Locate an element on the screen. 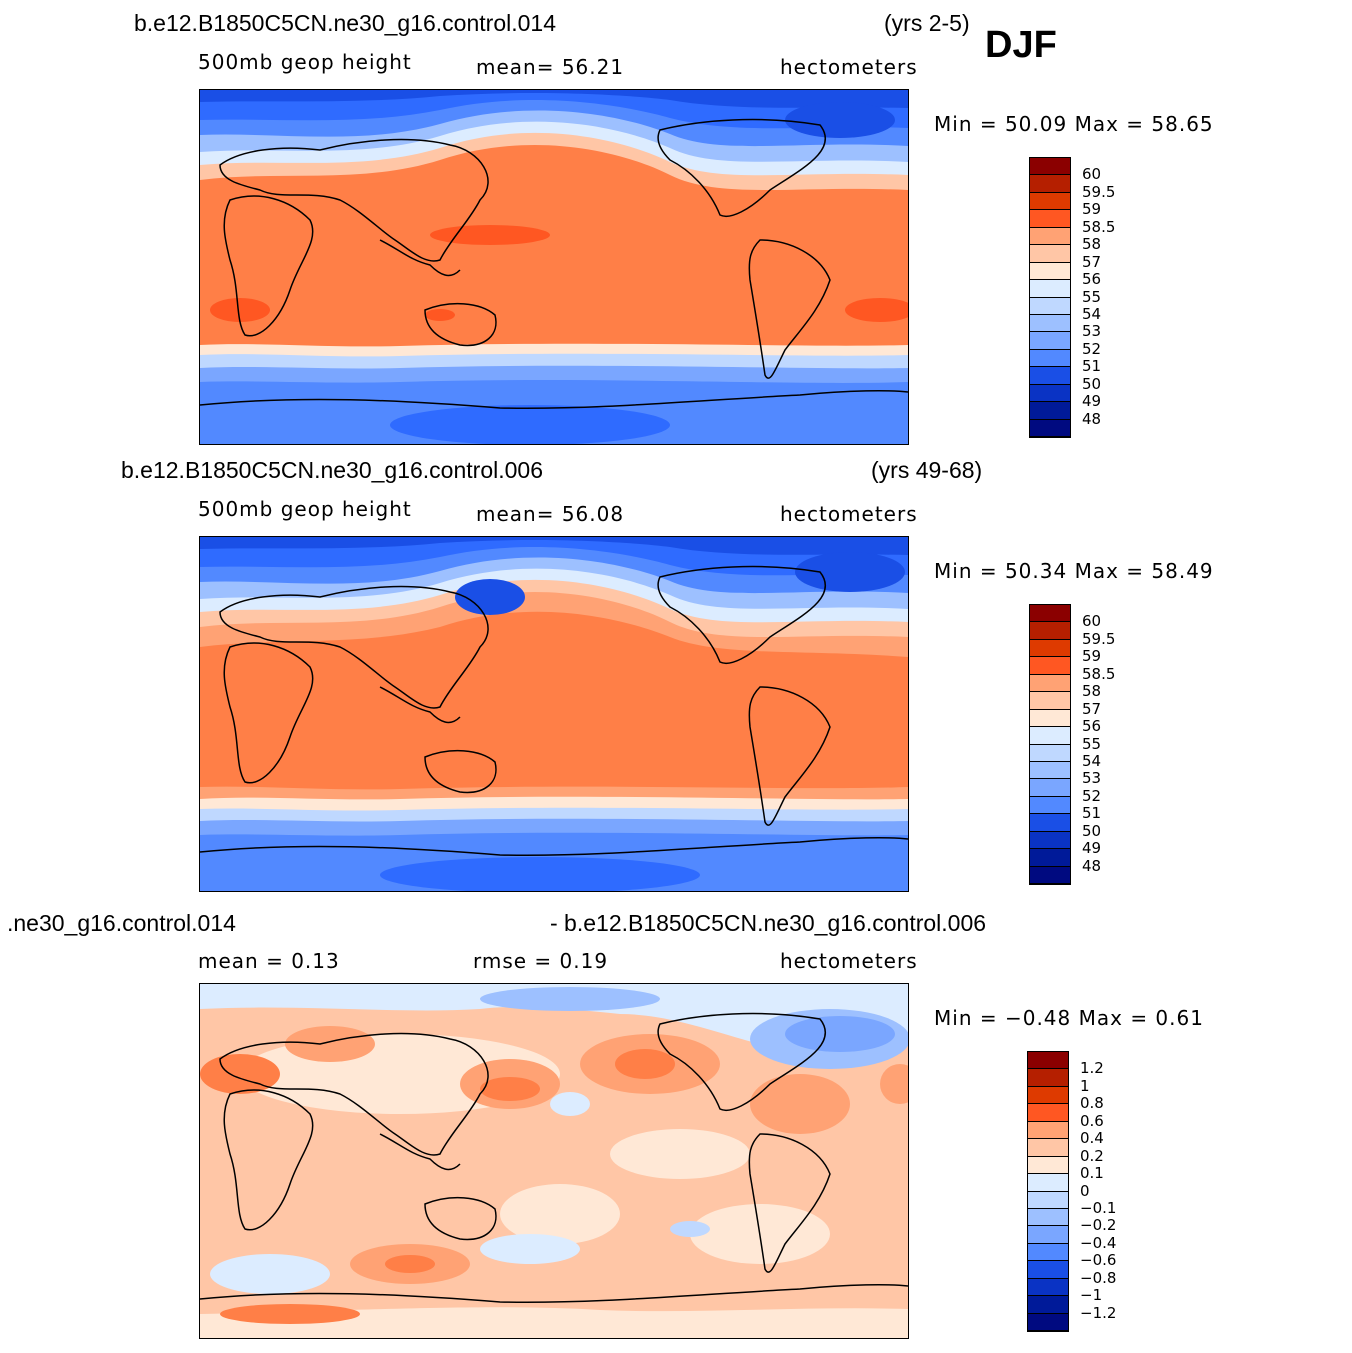  colorbar-2: 60 59.5 59 58.5 58 57 56 55 54 53 52 51 50 49 48 is located at coordinates (1072, 744).